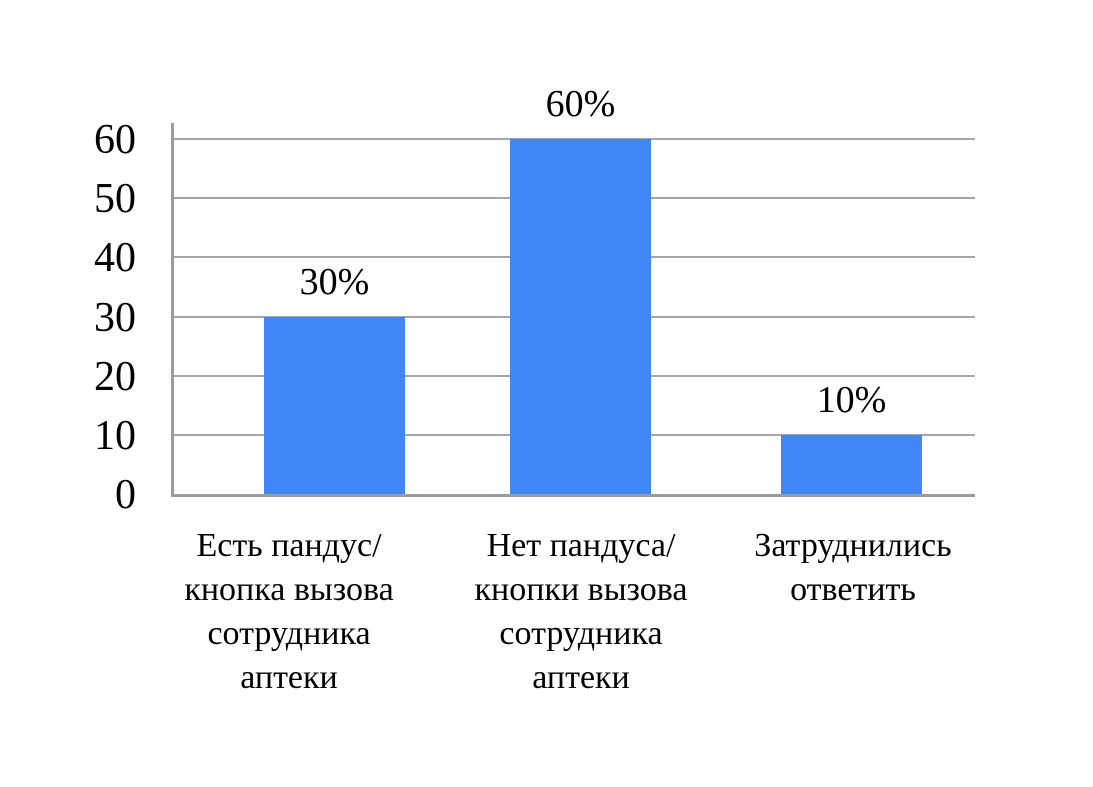 The width and height of the screenshot is (1093, 787). Describe the element at coordinates (125, 495) in the screenshot. I see `y-tick-label: 0` at that location.